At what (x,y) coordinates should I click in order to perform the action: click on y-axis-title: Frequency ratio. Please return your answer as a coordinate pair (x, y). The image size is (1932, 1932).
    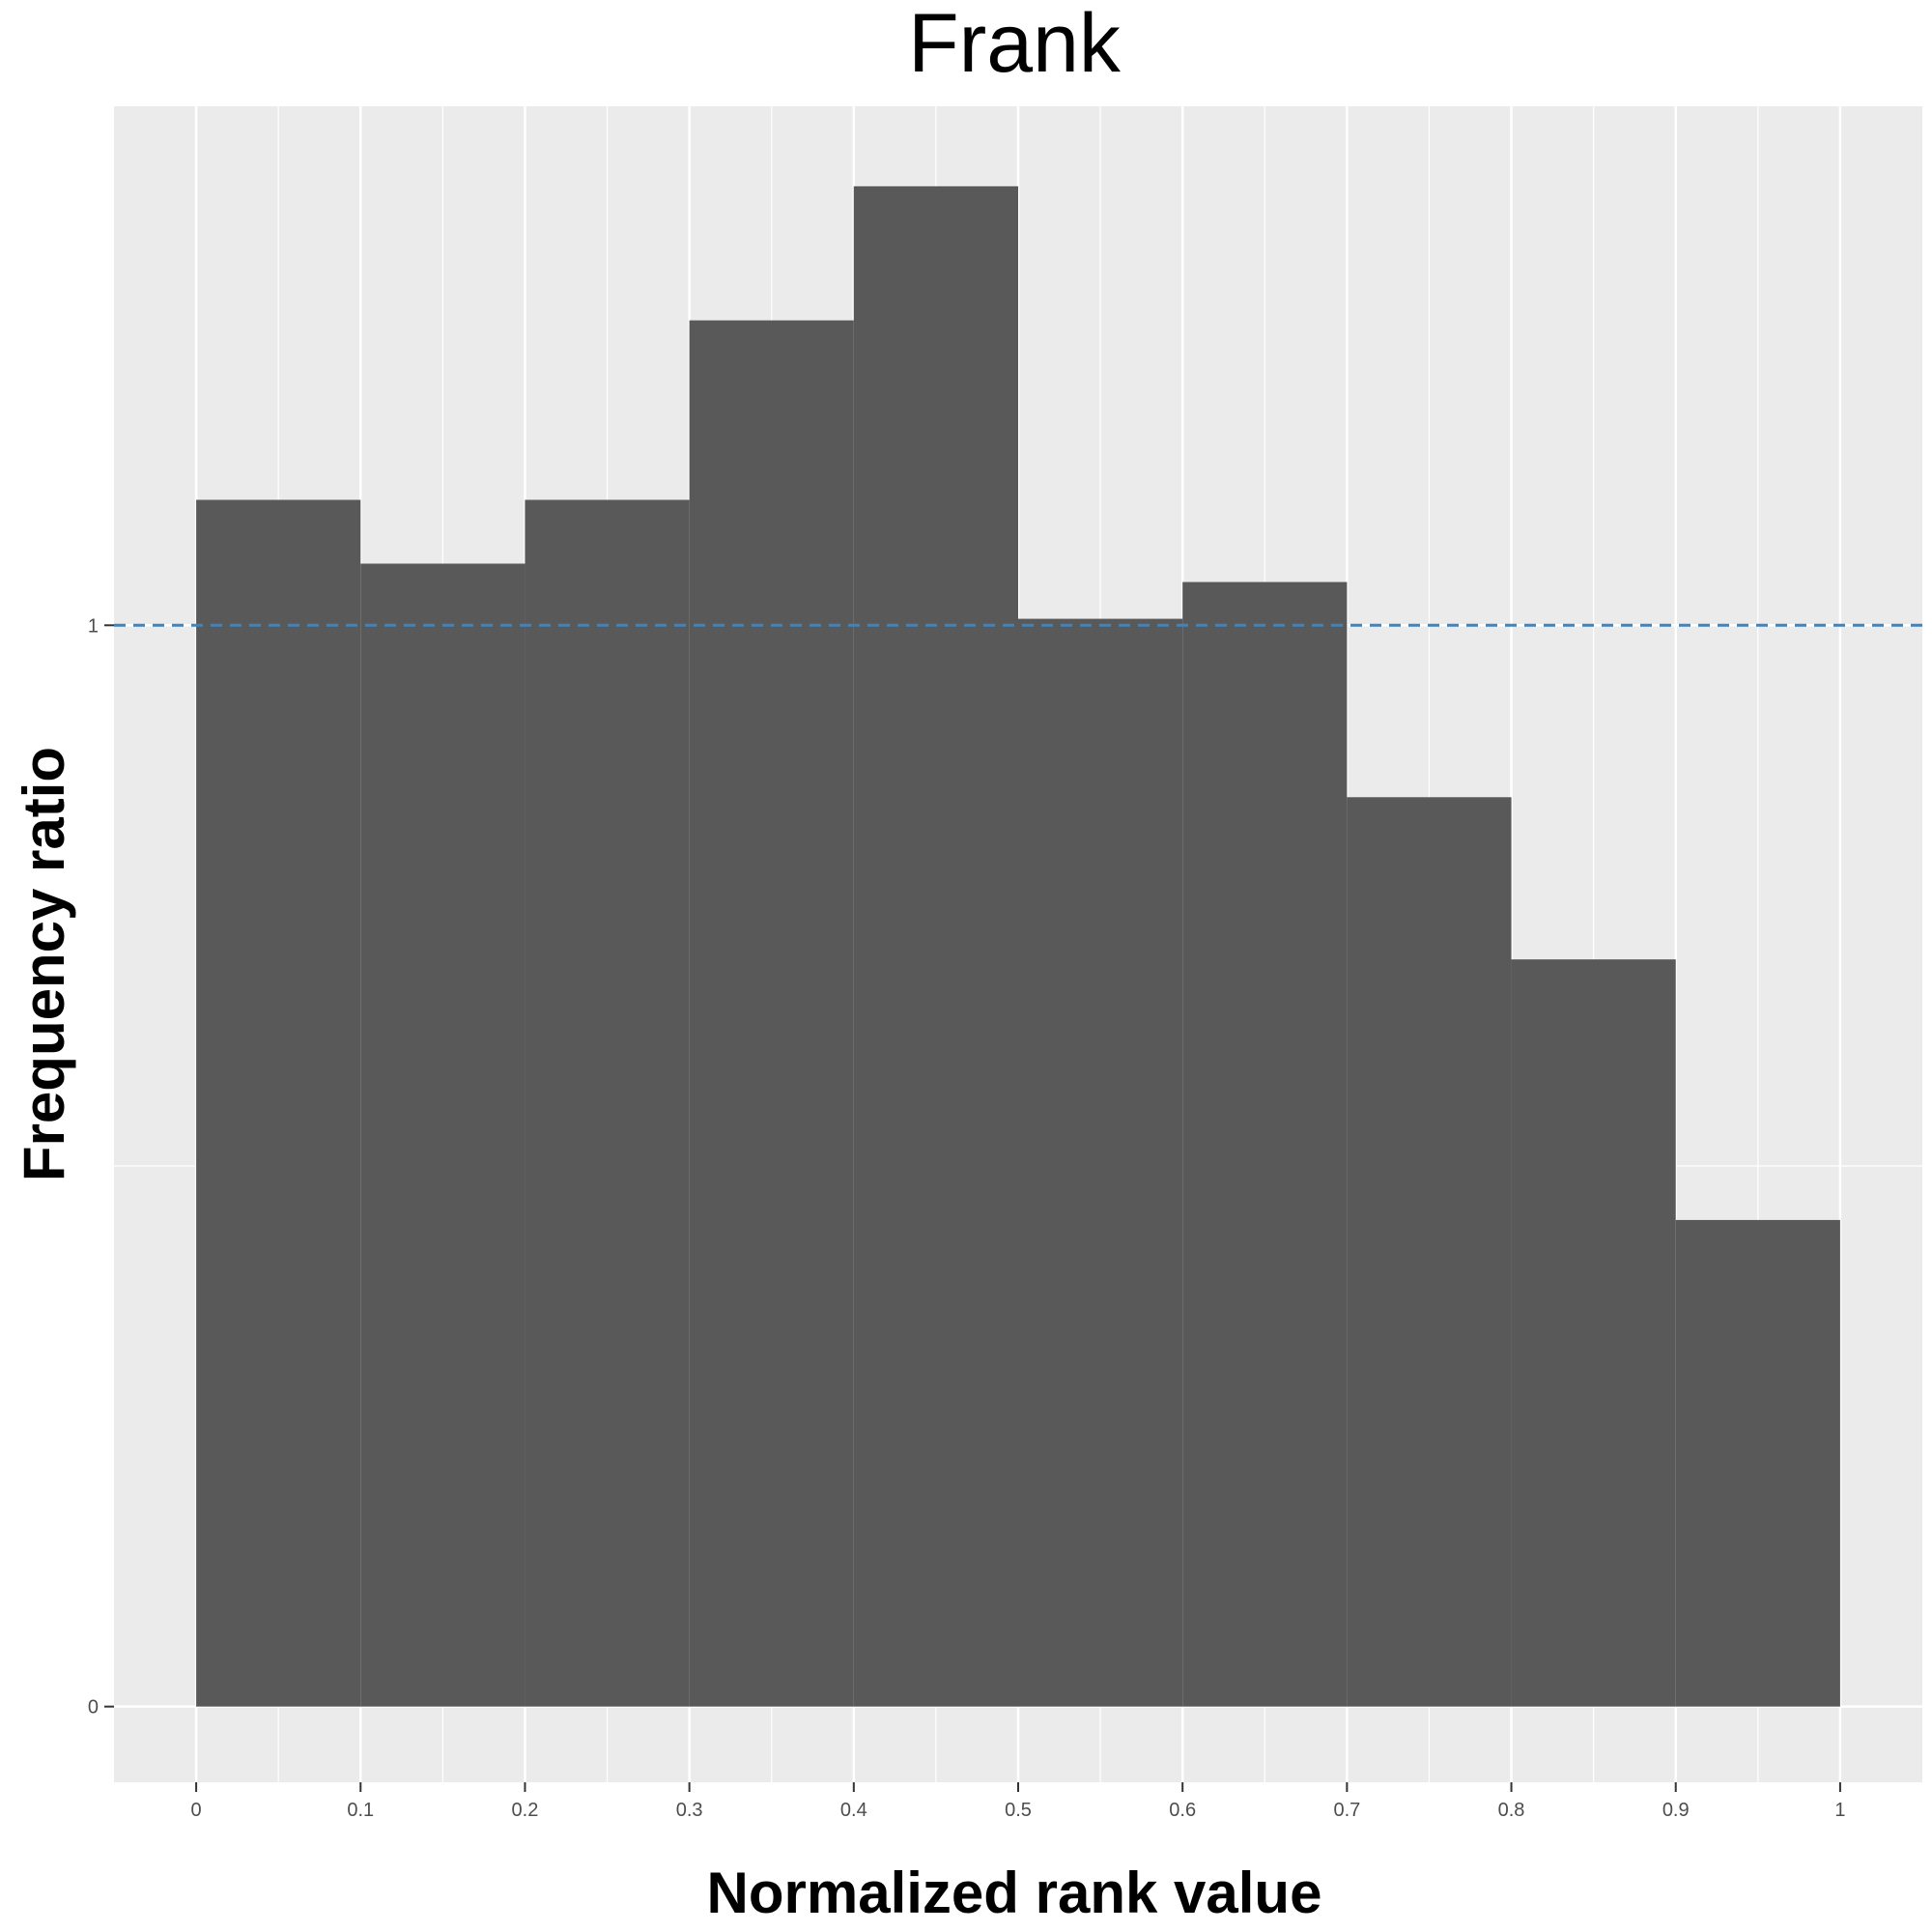
    Looking at the image, I should click on (44, 964).